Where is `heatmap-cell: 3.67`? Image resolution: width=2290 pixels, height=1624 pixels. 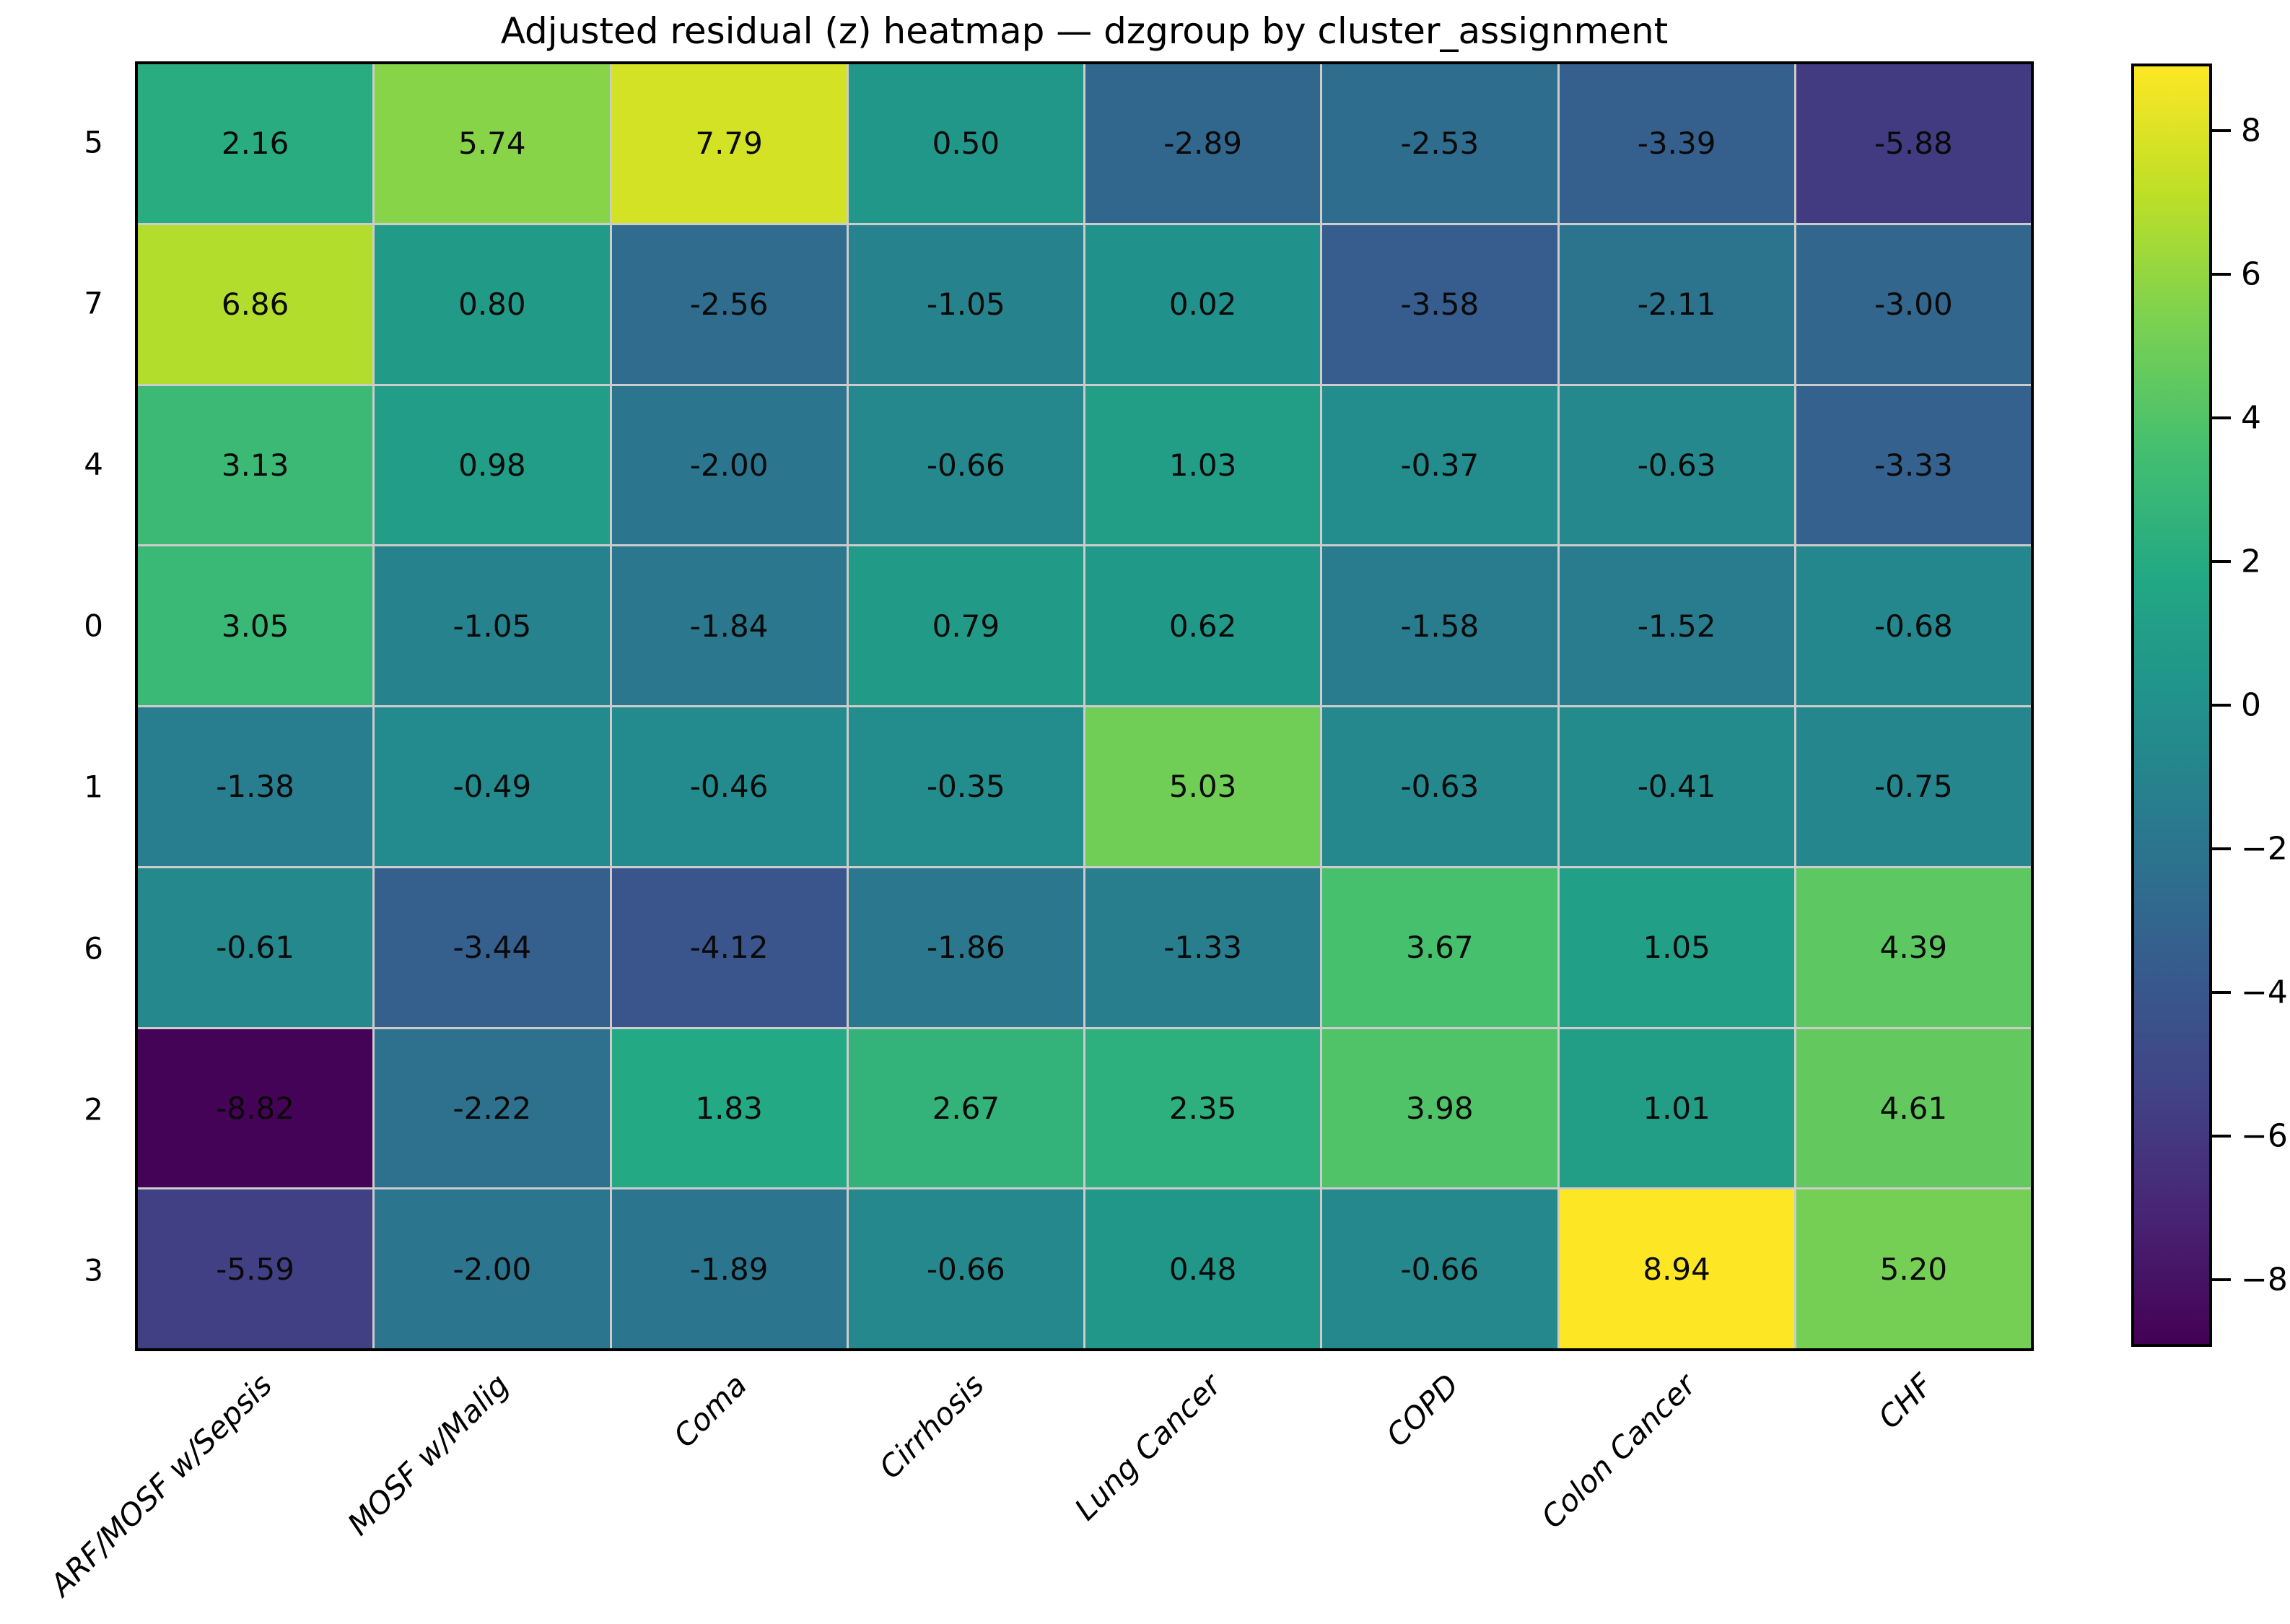
heatmap-cell: 3.67 is located at coordinates (1440, 947).